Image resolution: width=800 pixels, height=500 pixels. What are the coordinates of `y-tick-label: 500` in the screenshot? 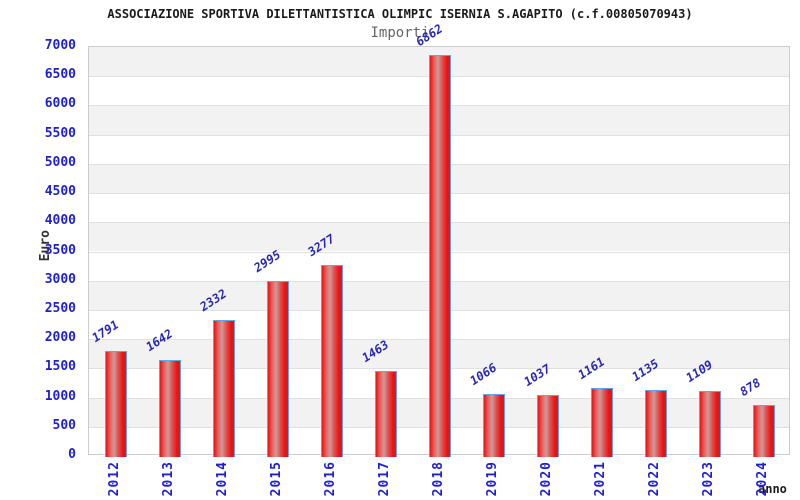 It's located at (64, 425).